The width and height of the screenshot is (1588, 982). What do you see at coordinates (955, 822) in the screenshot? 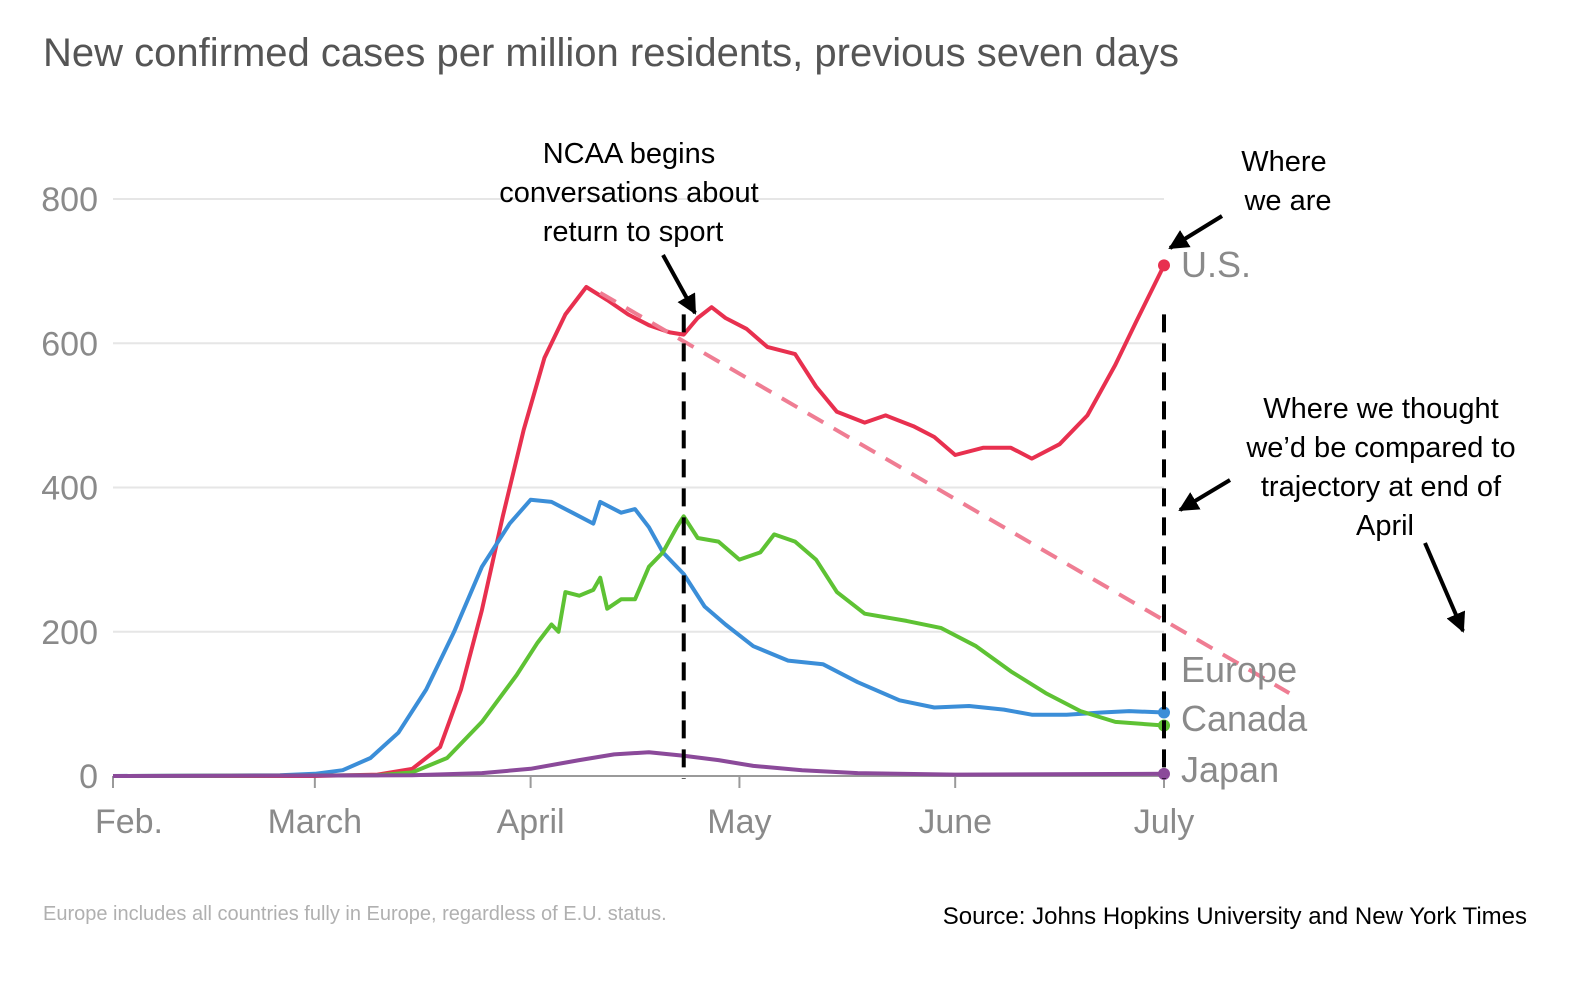
I see `x-tick-label: June` at bounding box center [955, 822].